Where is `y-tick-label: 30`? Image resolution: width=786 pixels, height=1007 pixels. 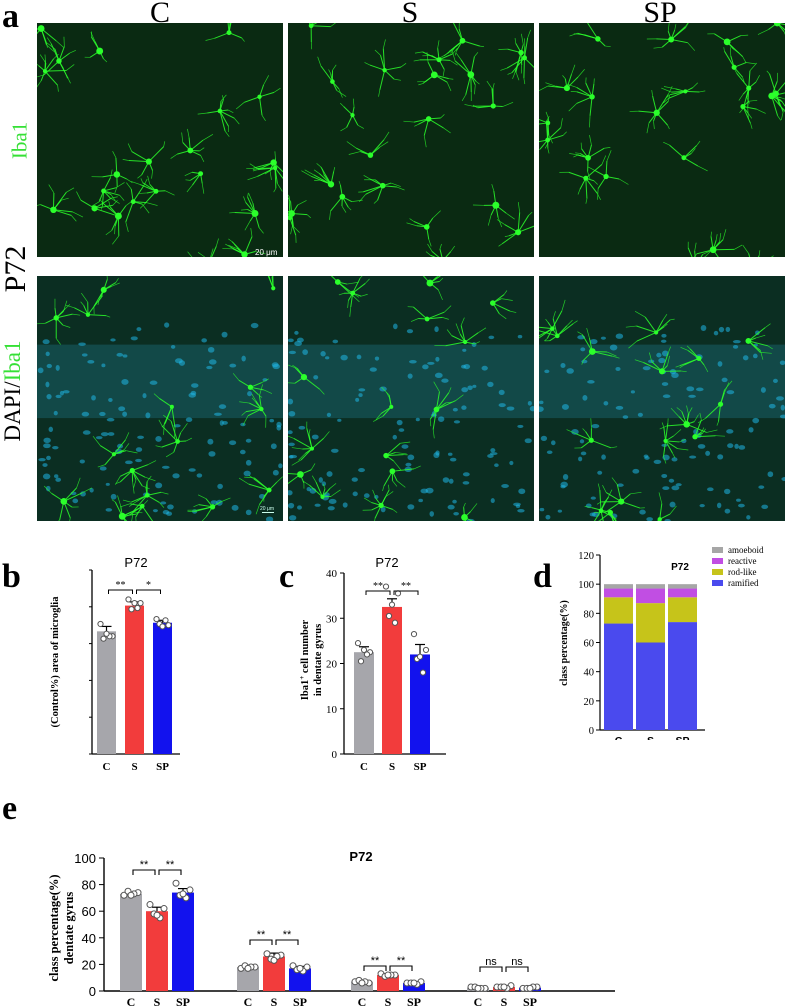 y-tick-label: 30 is located at coordinates (332, 619).